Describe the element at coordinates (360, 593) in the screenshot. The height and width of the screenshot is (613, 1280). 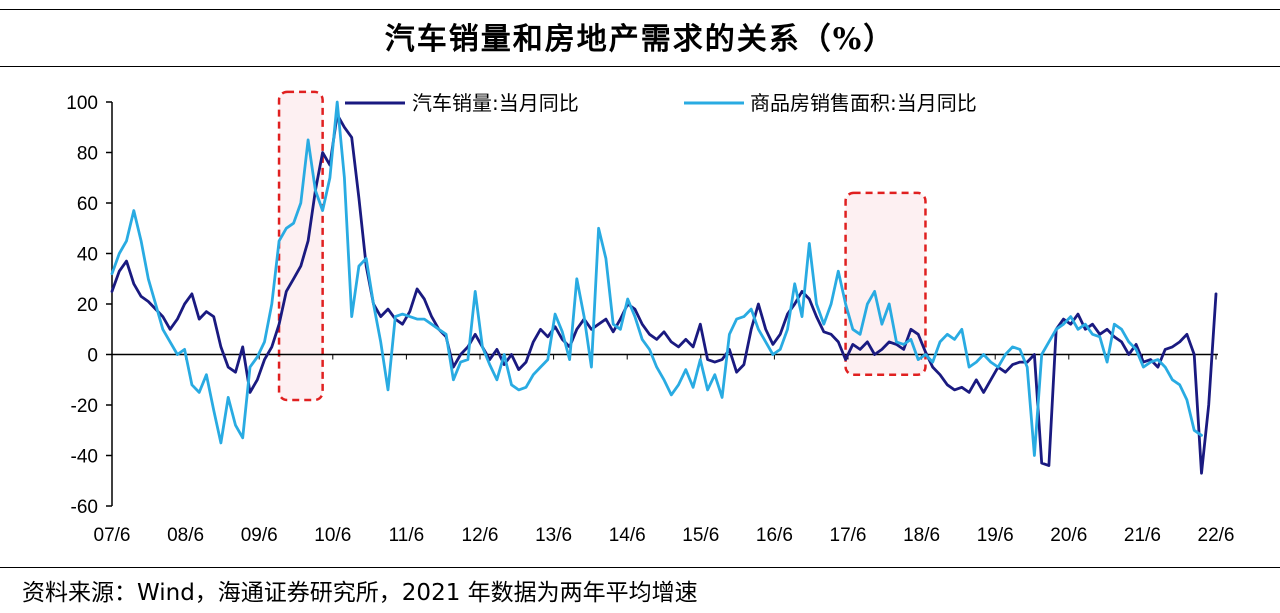
I see `source-note: 资料来源：Wind，海通证券研究所，2021 年数据为两年平均增速` at that location.